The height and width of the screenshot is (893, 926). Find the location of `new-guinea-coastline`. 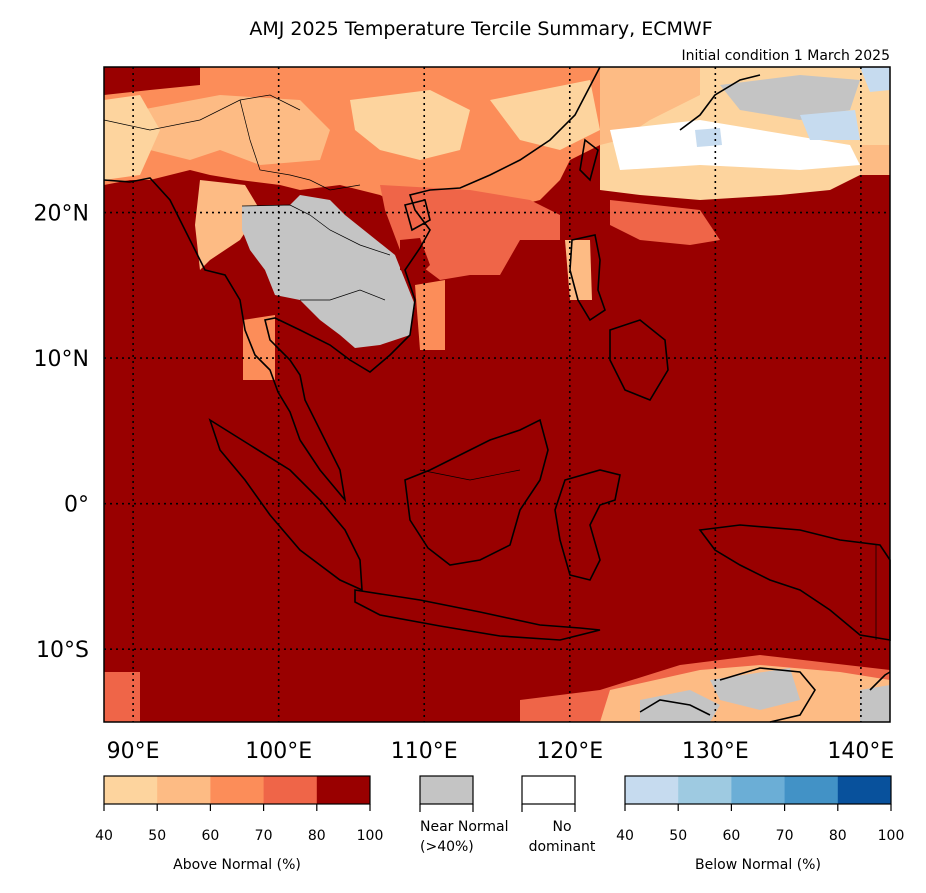

new-guinea-coastline is located at coordinates (794, 582).